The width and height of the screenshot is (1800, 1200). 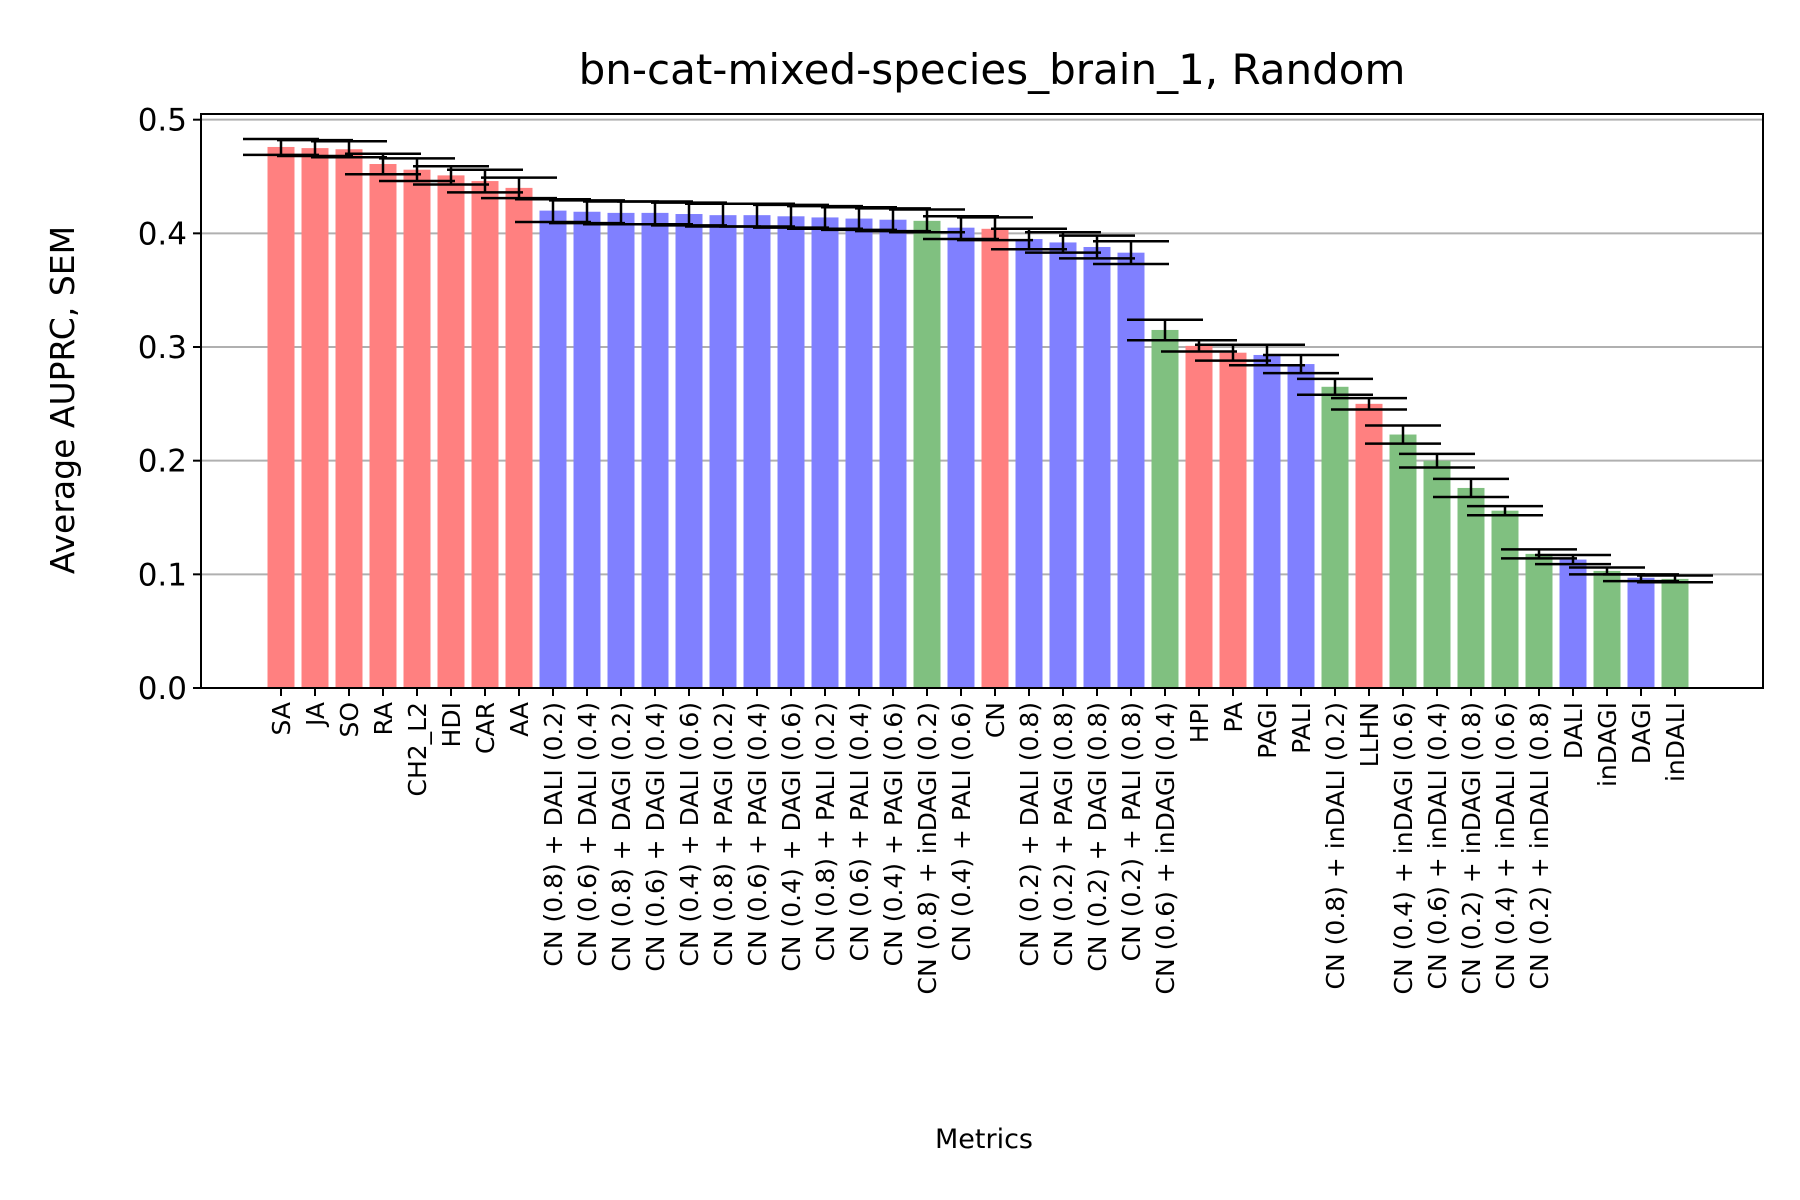 What do you see at coordinates (451, 724) in the screenshot?
I see `x-tick-label: HDI` at bounding box center [451, 724].